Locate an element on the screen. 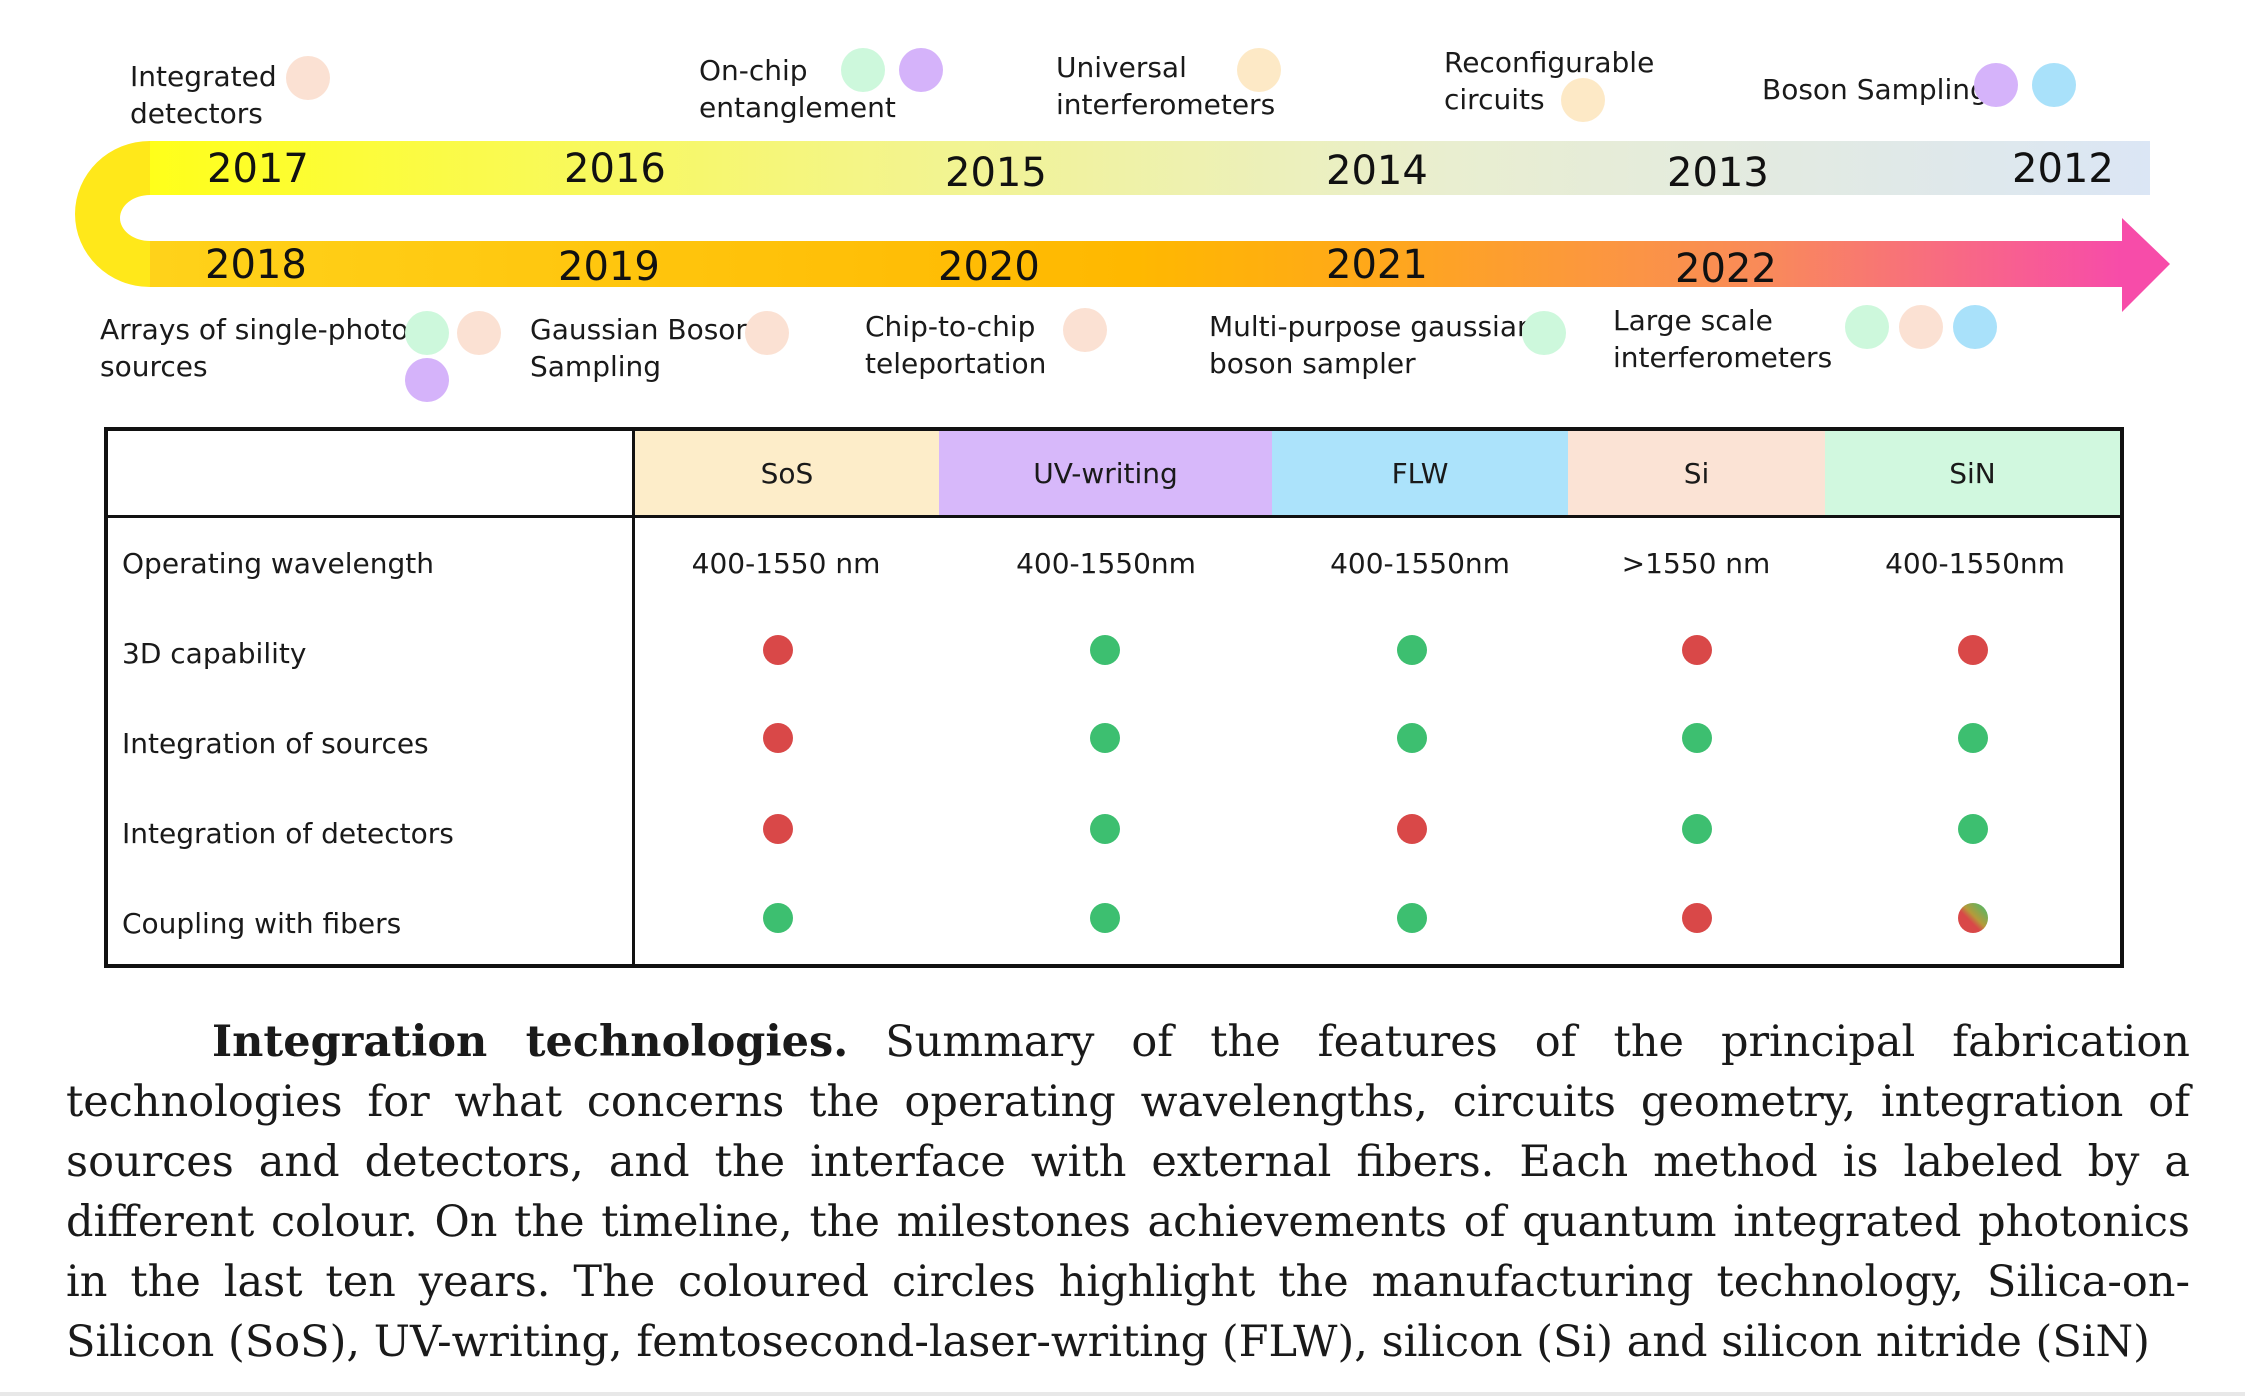 The width and height of the screenshot is (2245, 1396). milestone-label: Gaussian Boson Sampling is located at coordinates (641, 348).